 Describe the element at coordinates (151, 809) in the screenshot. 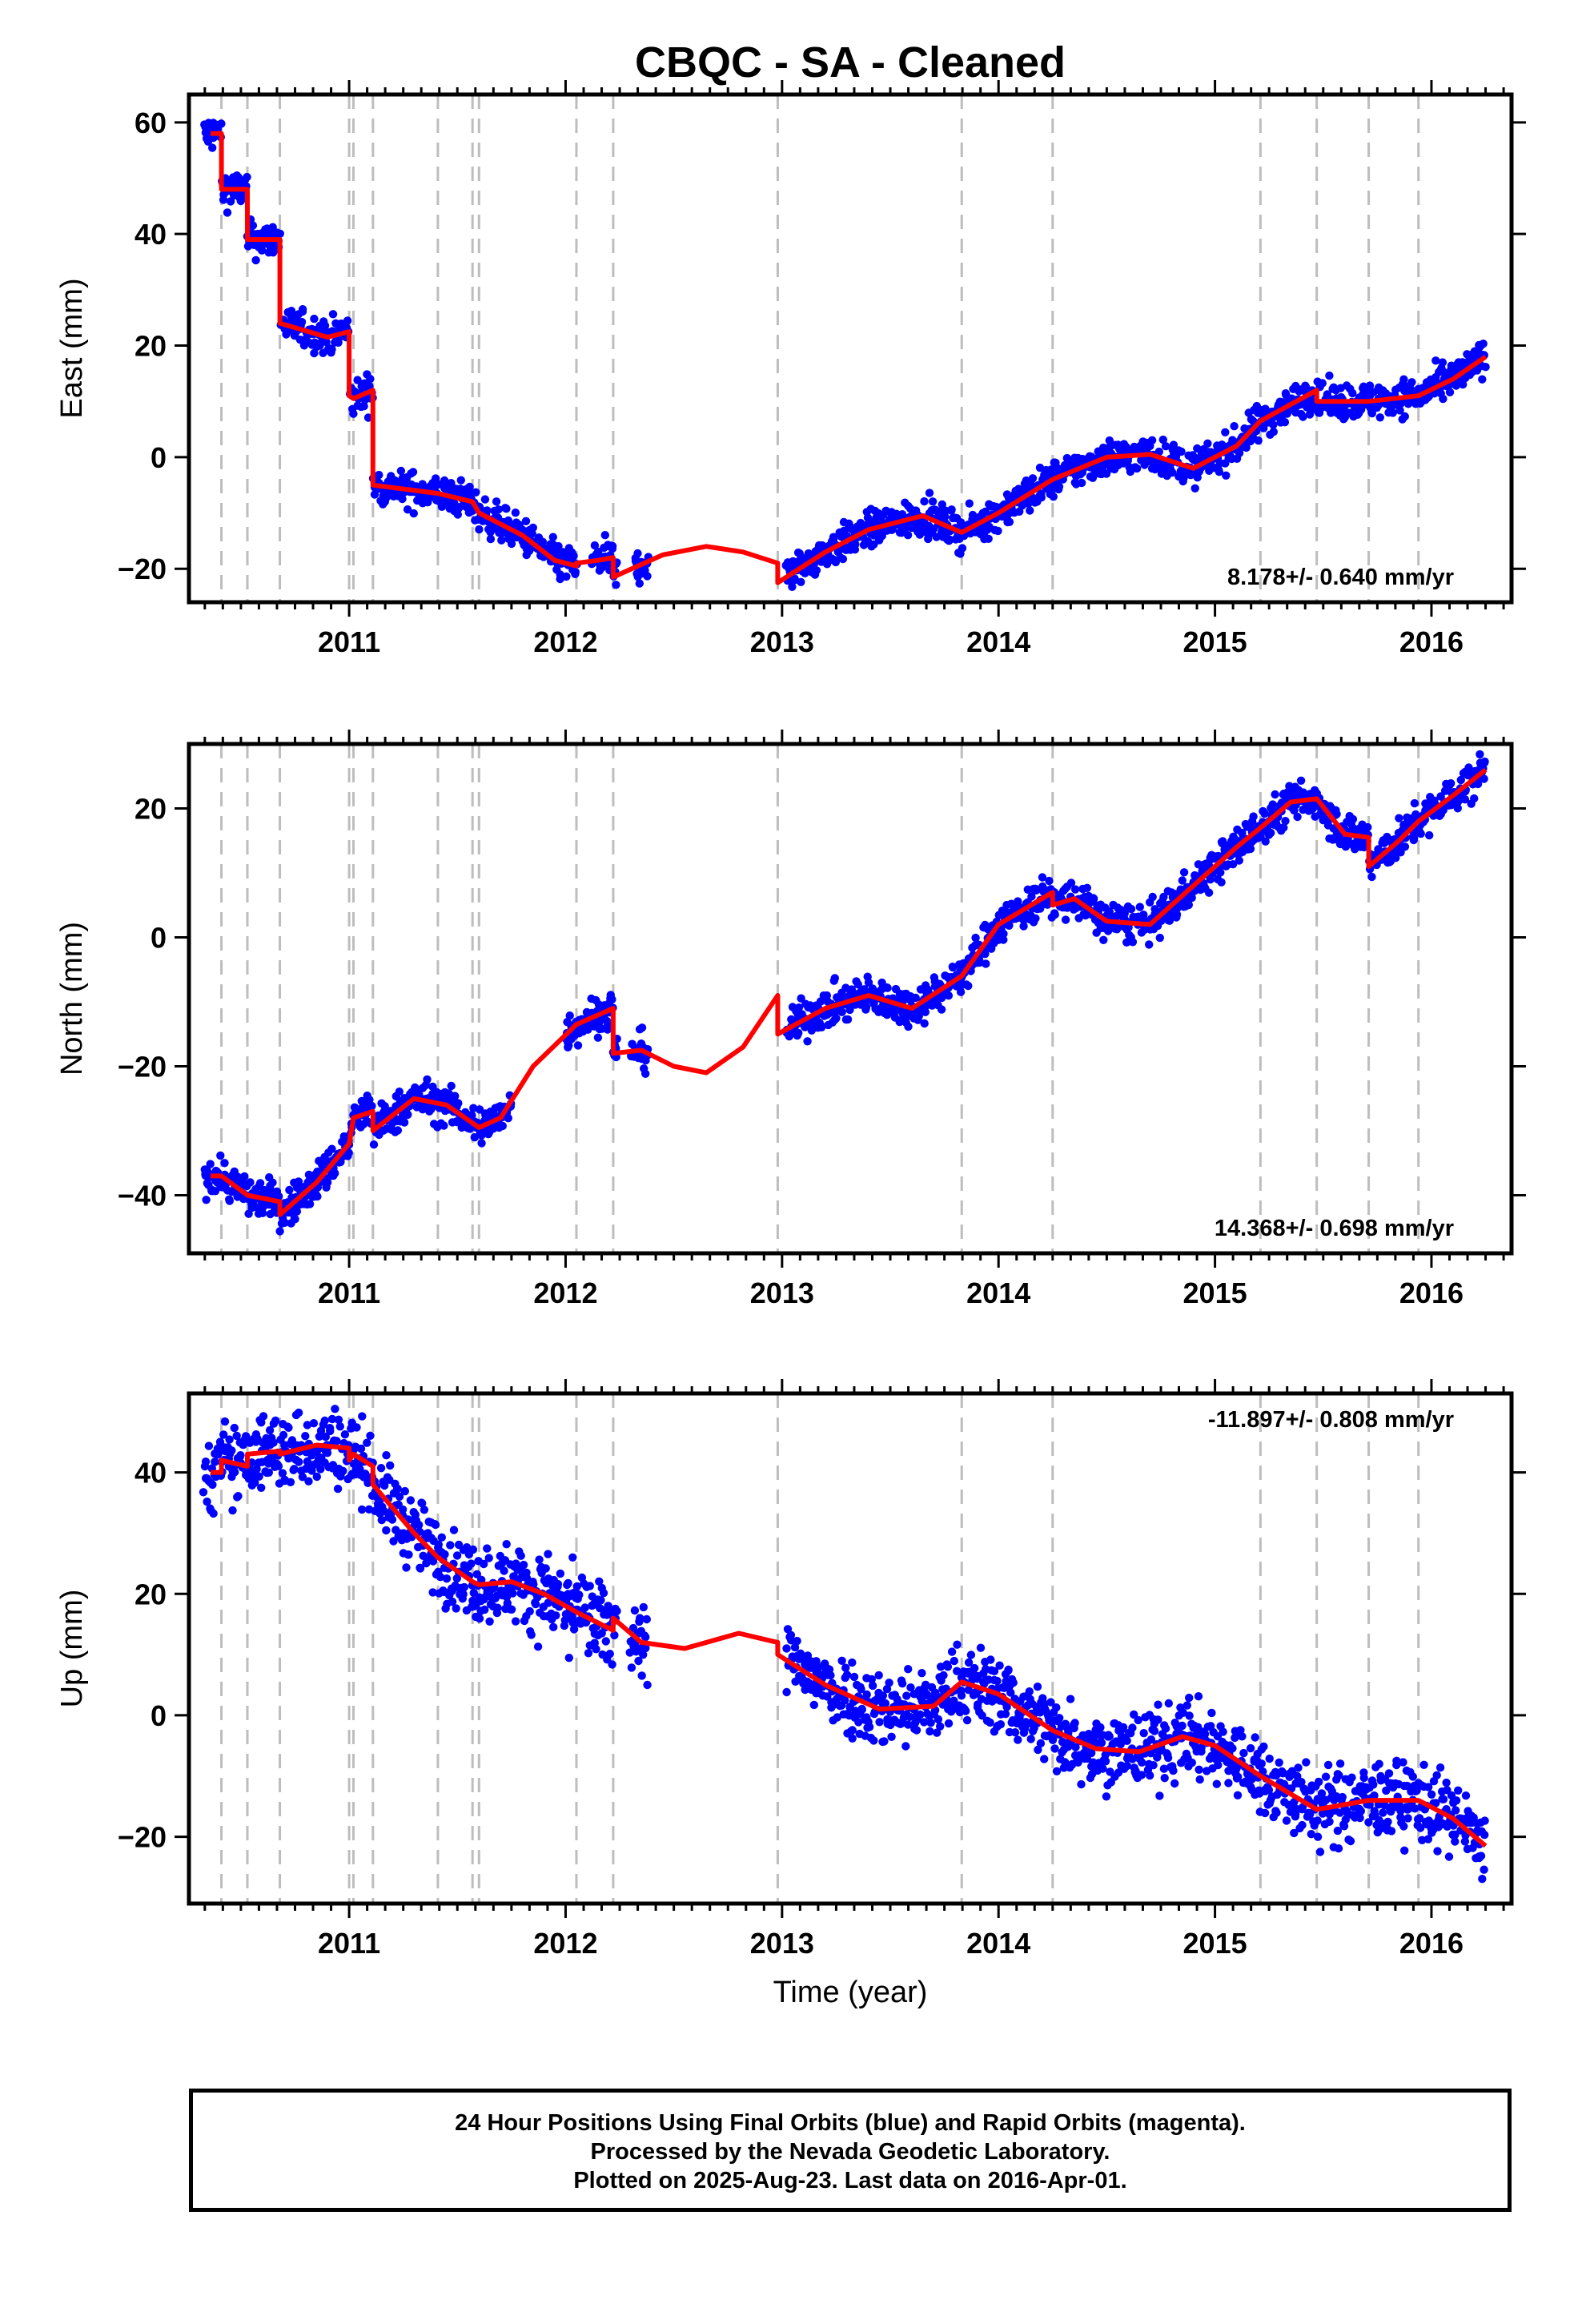

I see `y-tick-label: 20` at that location.